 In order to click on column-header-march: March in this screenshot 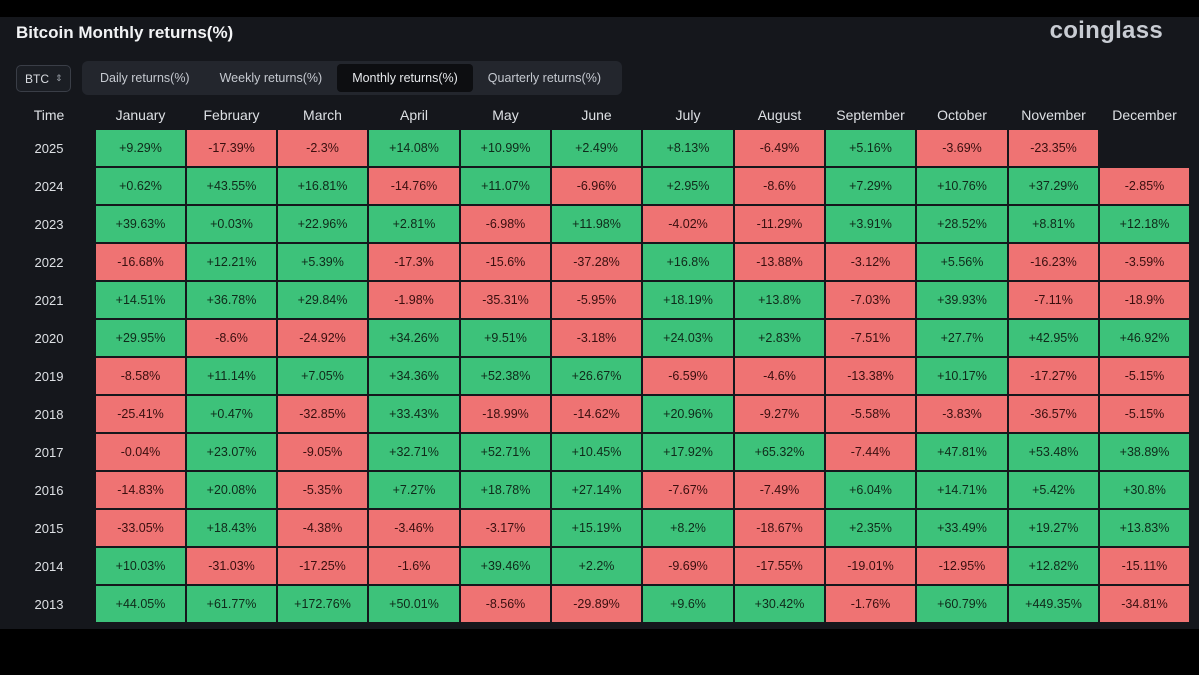, I will do `click(322, 114)`.